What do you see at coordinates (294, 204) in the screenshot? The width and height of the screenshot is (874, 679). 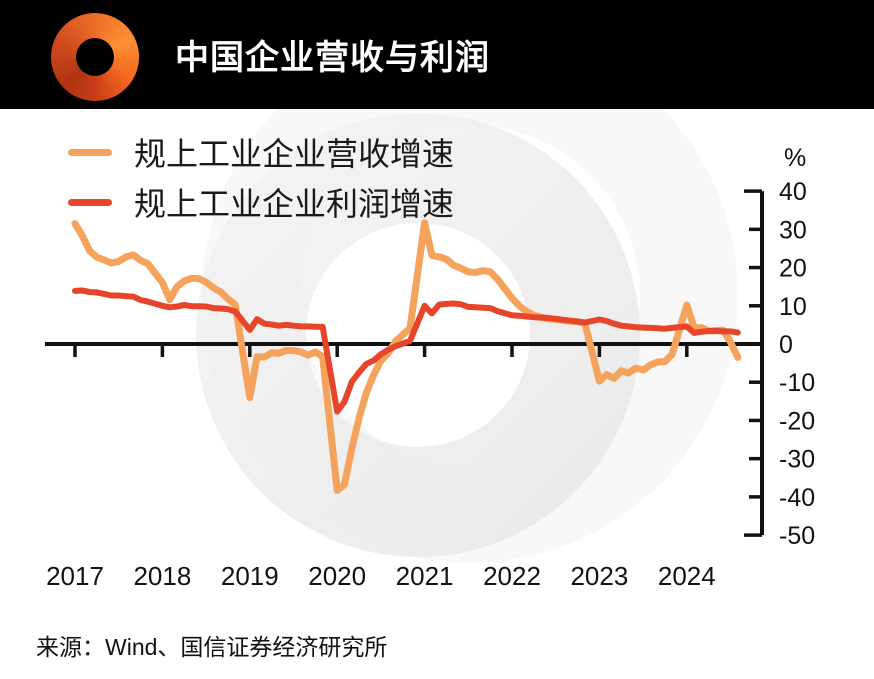 I see `legend-label-profit: 规上工业企业利润增速` at bounding box center [294, 204].